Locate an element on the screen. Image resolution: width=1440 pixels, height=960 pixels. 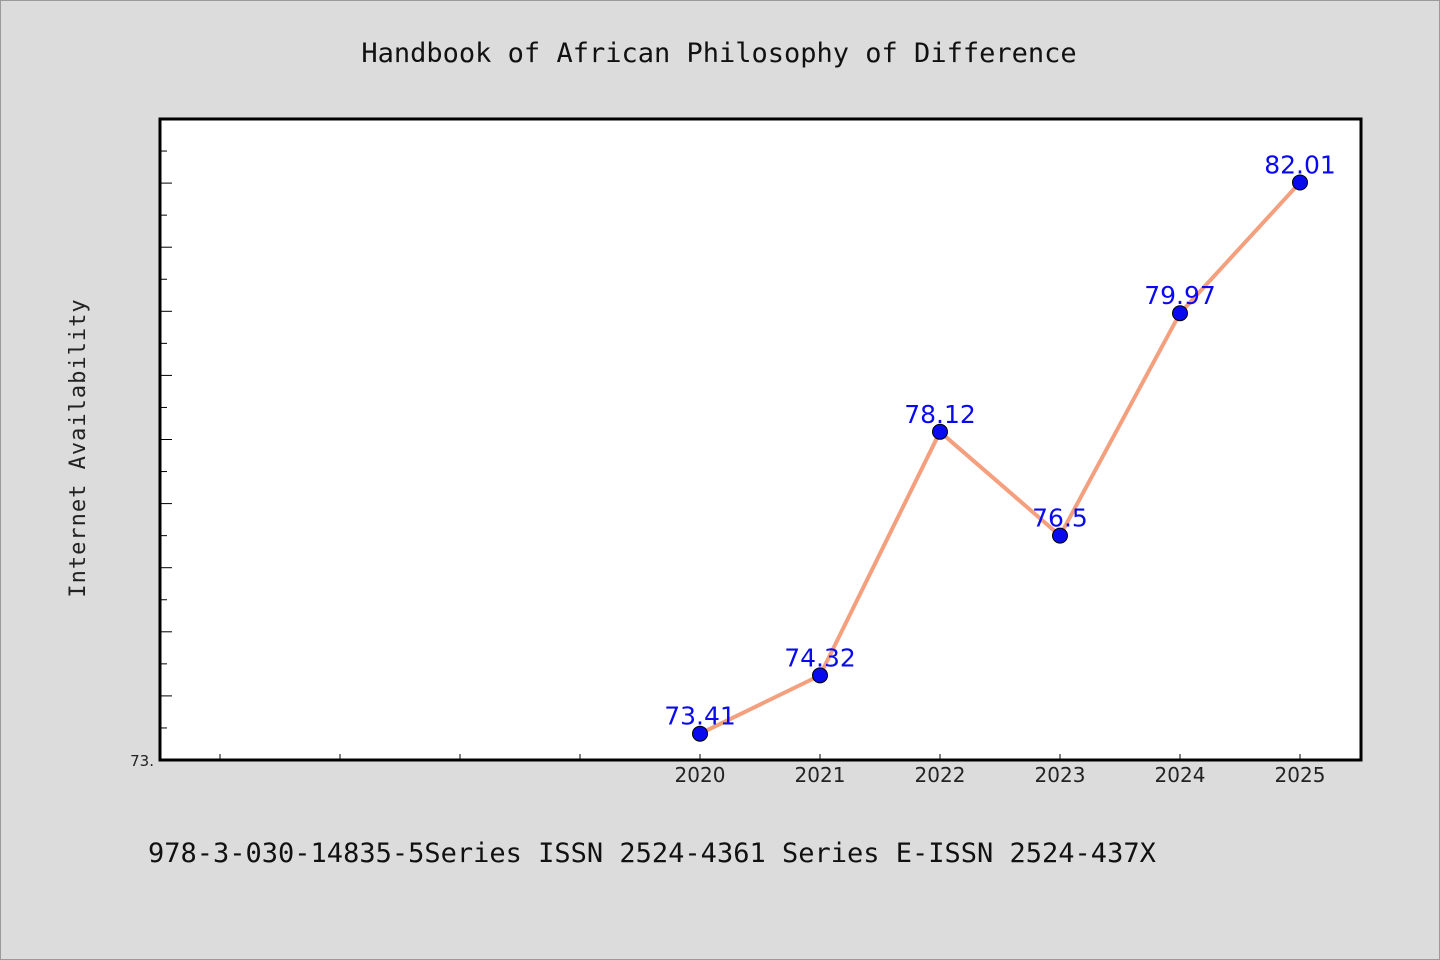
x-tick-label: 2021 is located at coordinates (820, 775).